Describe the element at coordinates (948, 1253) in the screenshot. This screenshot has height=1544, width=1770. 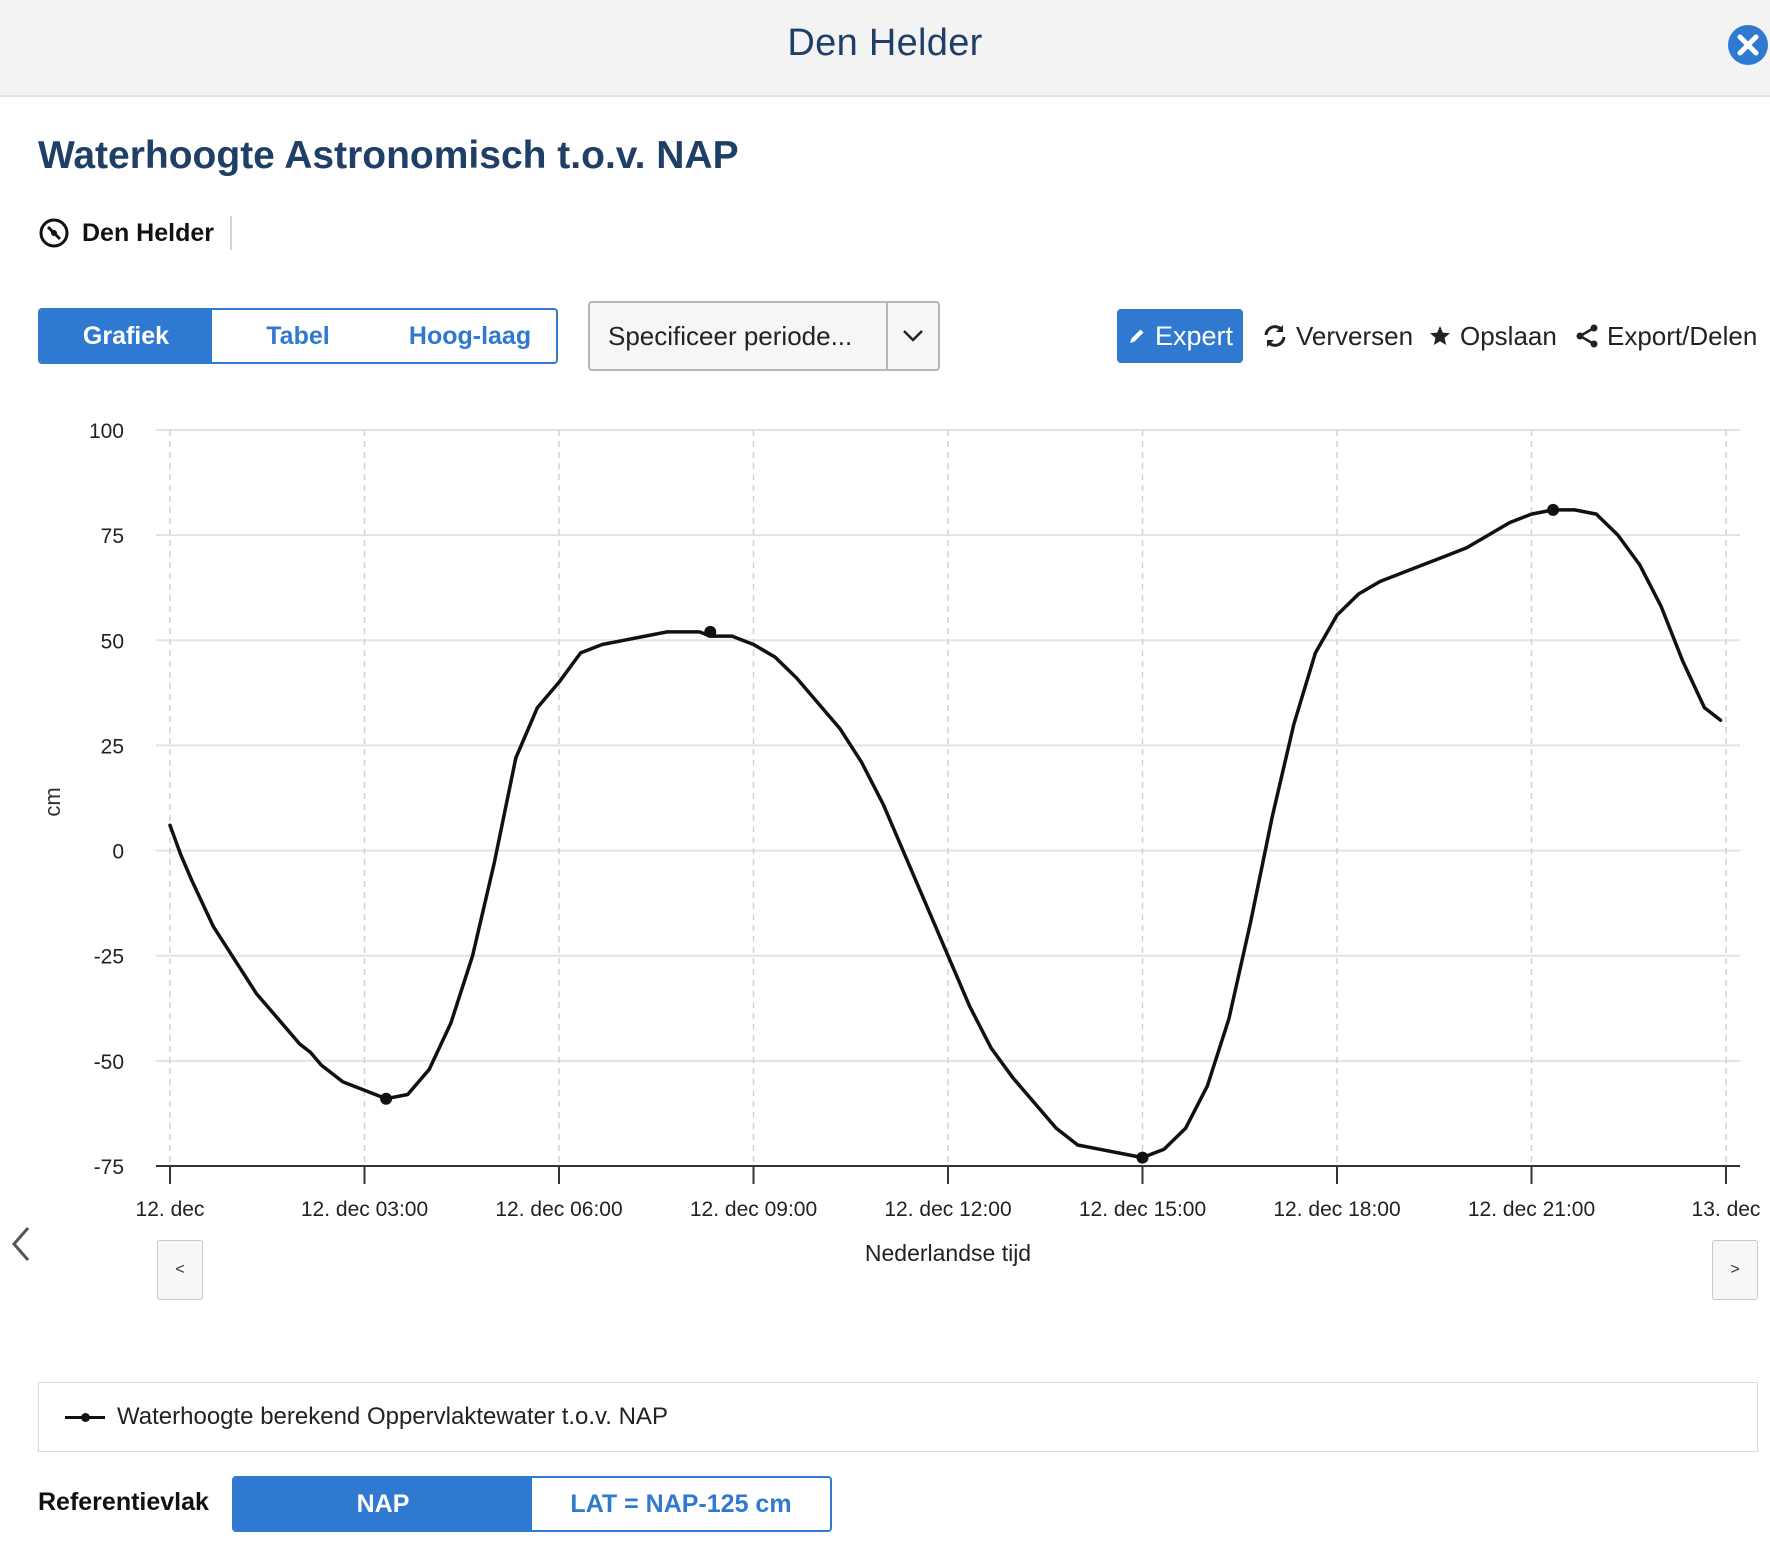
I see `x-axis-label: Nederlandse tijd` at that location.